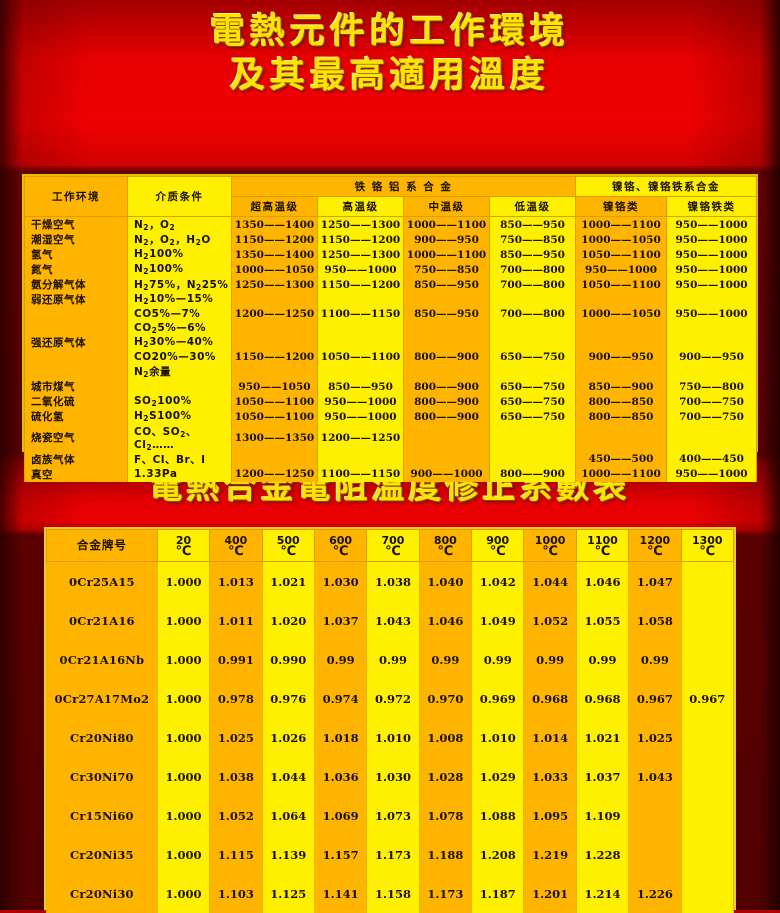 This screenshot has width=780, height=913. Describe the element at coordinates (76, 459) in the screenshot. I see `cell-work-environment: 卤族气体` at that location.